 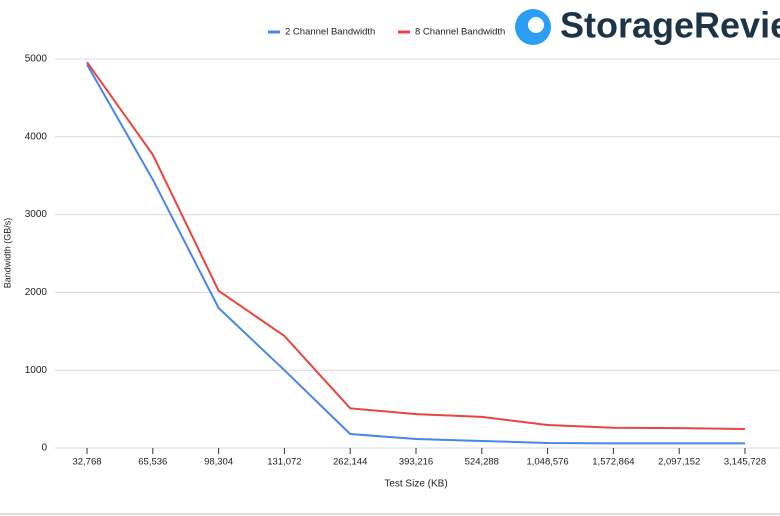 I want to click on brand-logo: StorageReview, so click(x=670, y=25).